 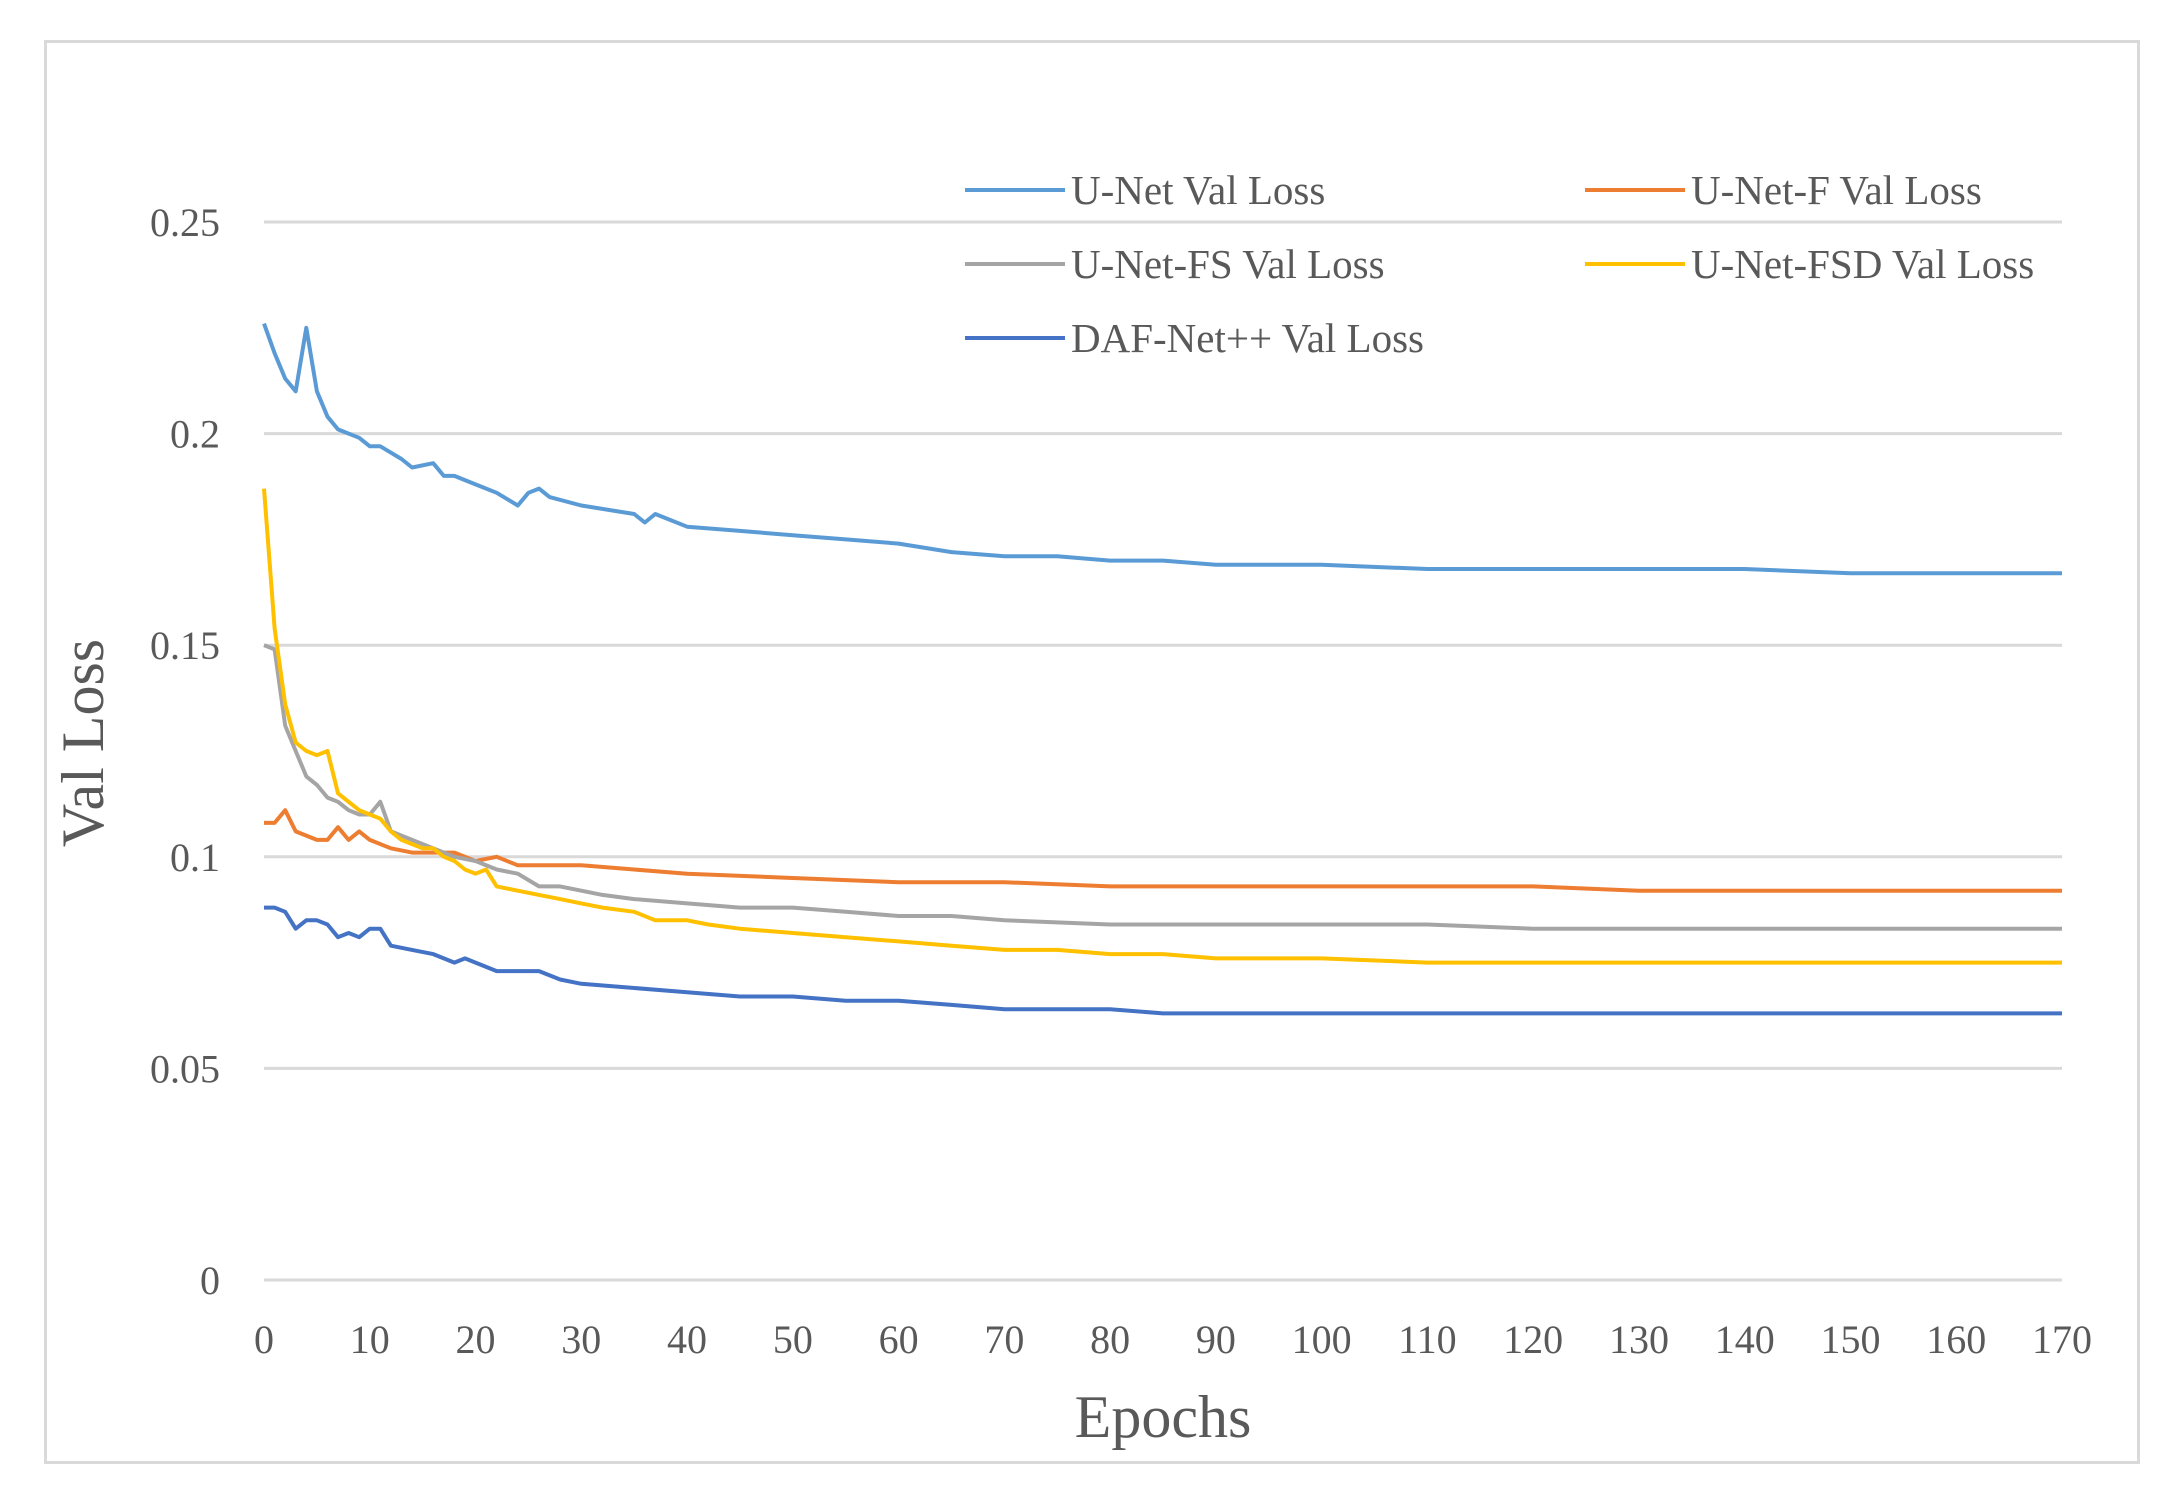 I want to click on y-tick-label: 0.25, so click(x=185, y=222).